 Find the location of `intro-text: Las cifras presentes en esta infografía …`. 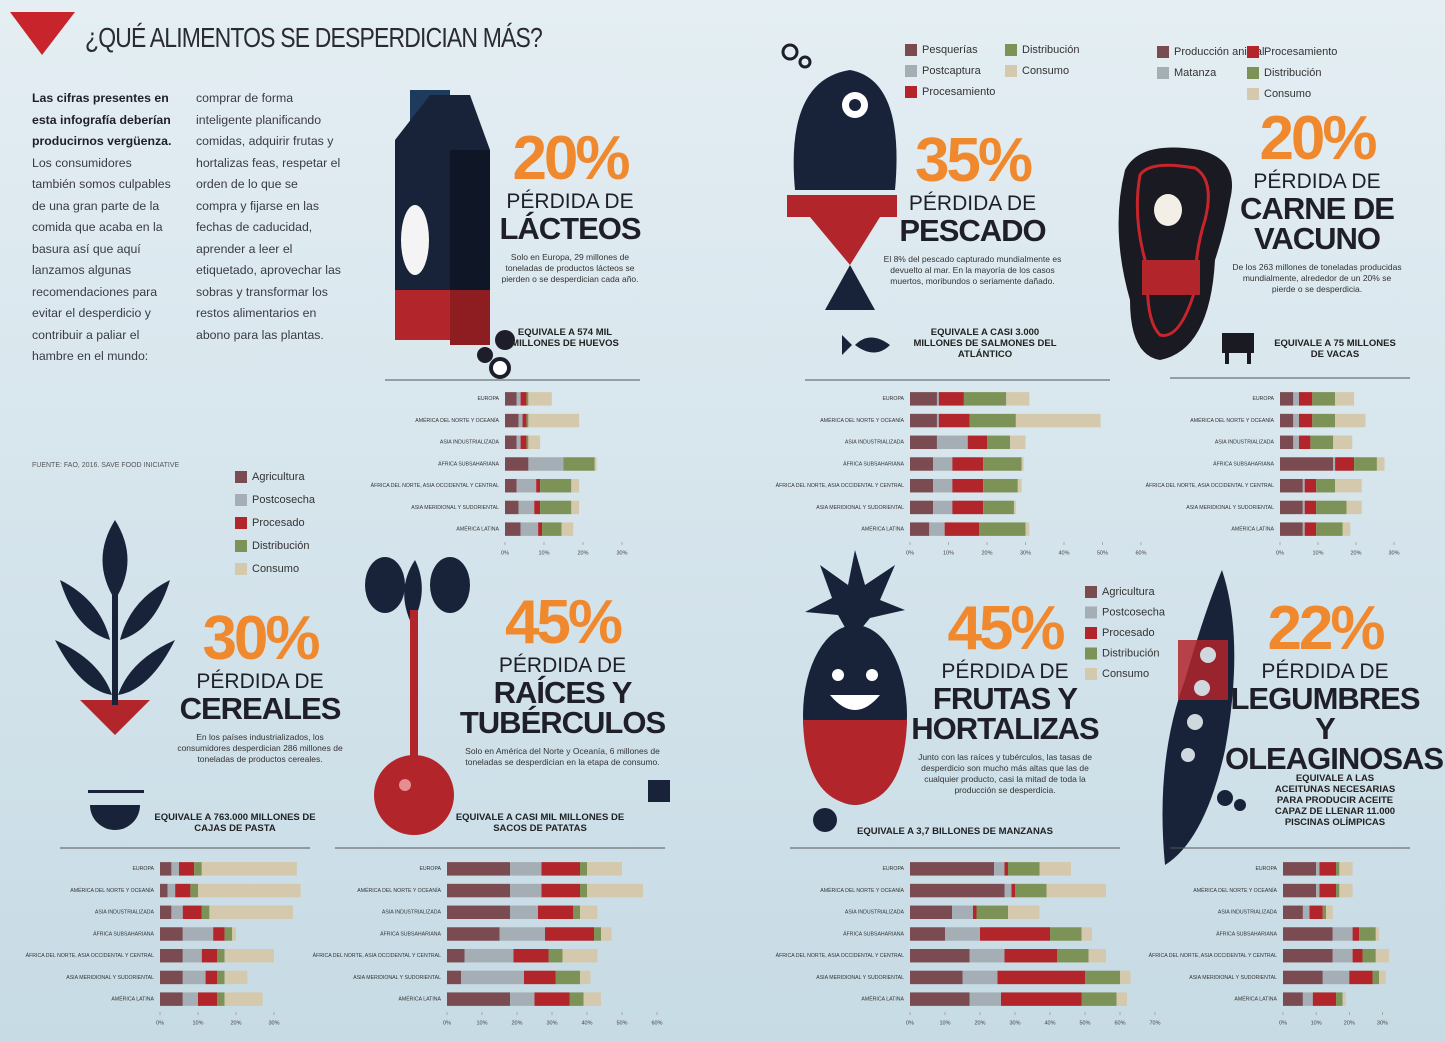

intro-text: Las cifras presentes en esta infografía … is located at coordinates (187, 228).